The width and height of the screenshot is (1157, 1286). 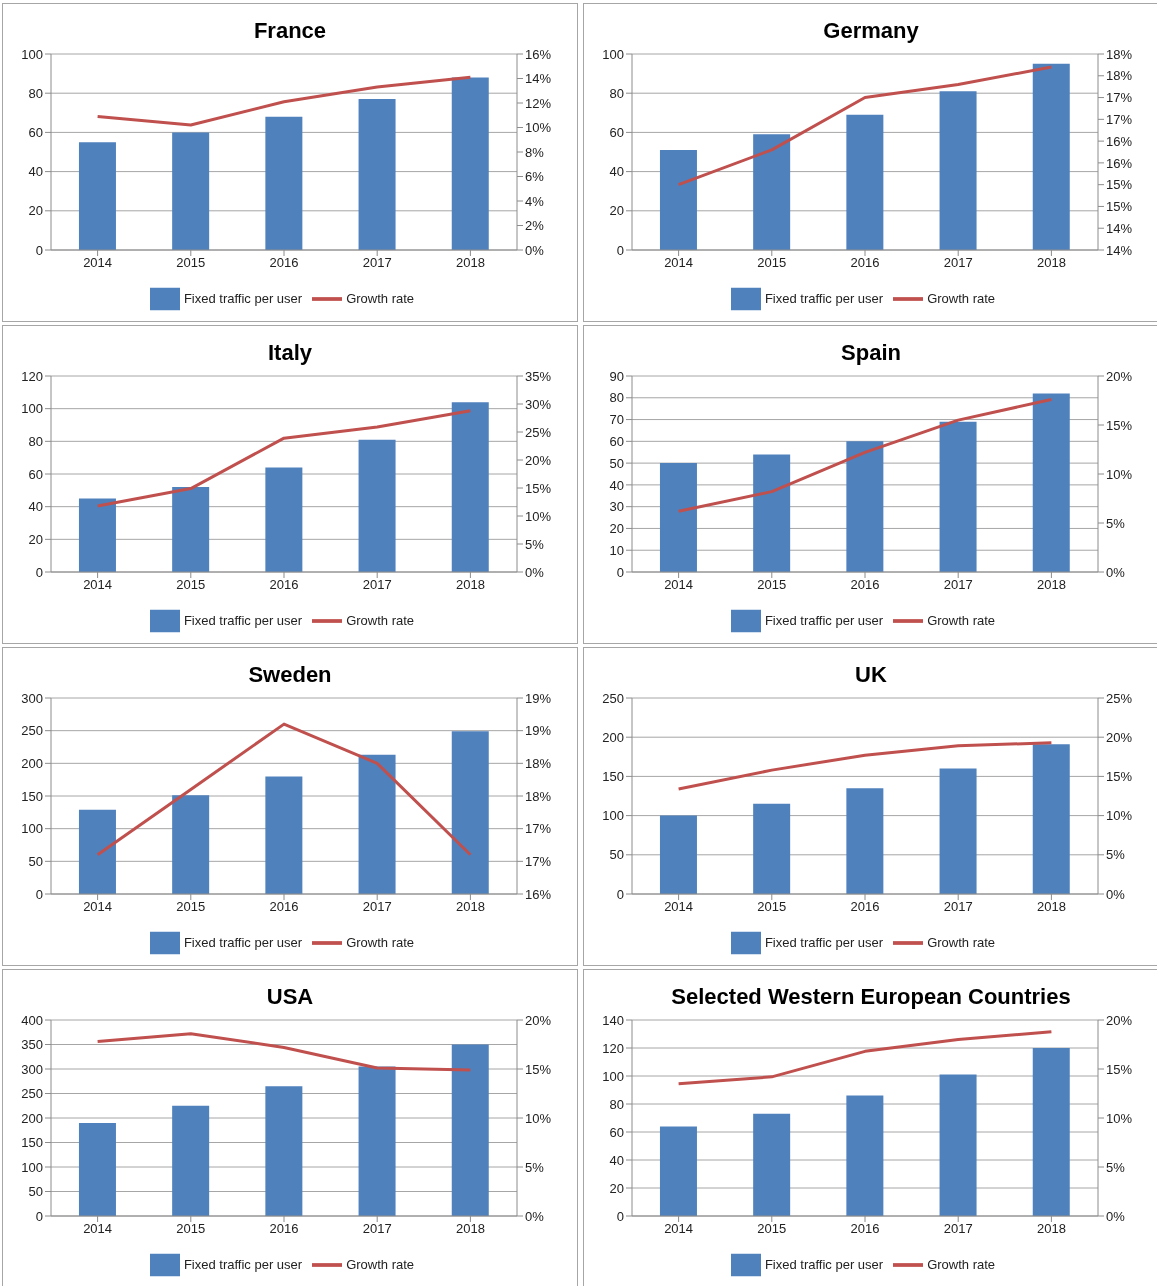 I want to click on chart-title: Sweden, so click(x=290, y=675).